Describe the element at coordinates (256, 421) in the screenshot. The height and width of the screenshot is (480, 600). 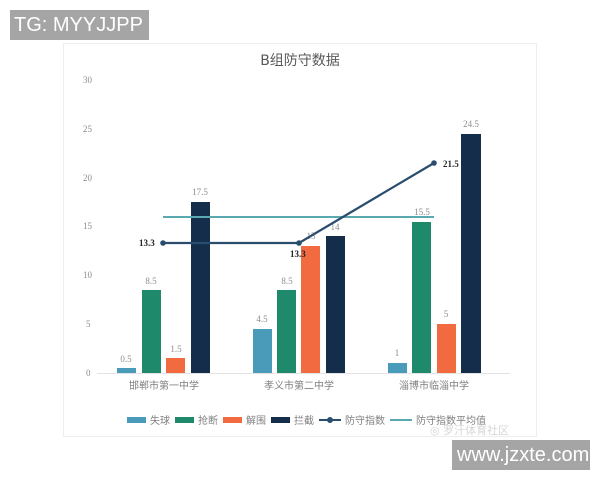
I see `legend-label: 解围` at that location.